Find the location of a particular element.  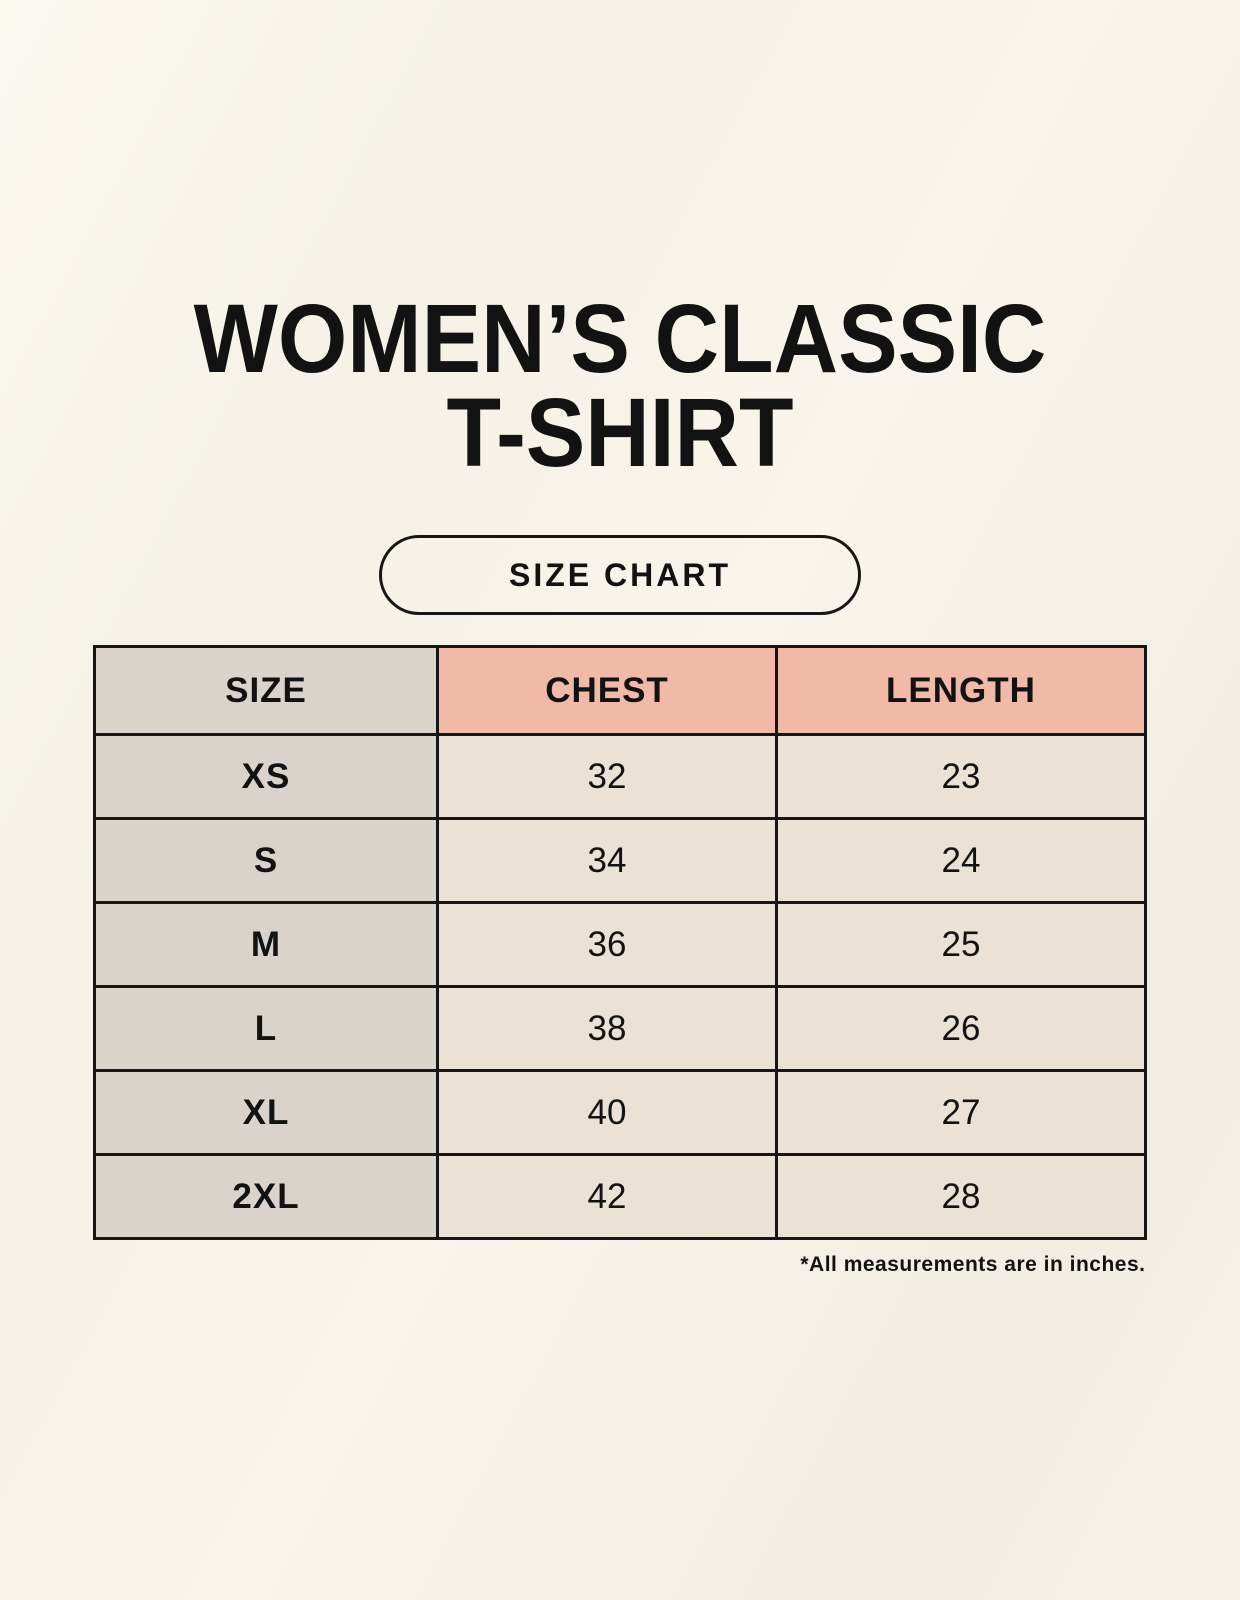

page-title: WOMEN’S CLASSIC T-SHIRT is located at coordinates (620, 386).